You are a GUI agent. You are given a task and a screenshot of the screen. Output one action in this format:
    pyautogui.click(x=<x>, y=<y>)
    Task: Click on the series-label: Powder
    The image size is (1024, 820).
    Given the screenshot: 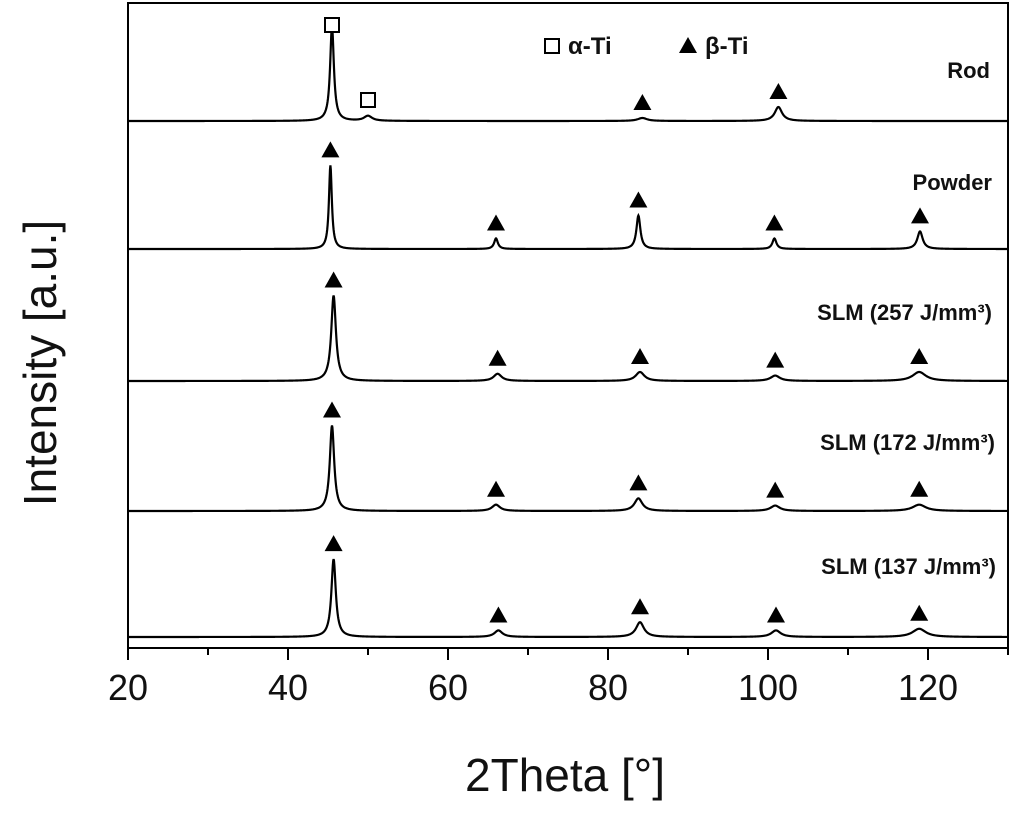 What is the action you would take?
    pyautogui.click(x=953, y=182)
    